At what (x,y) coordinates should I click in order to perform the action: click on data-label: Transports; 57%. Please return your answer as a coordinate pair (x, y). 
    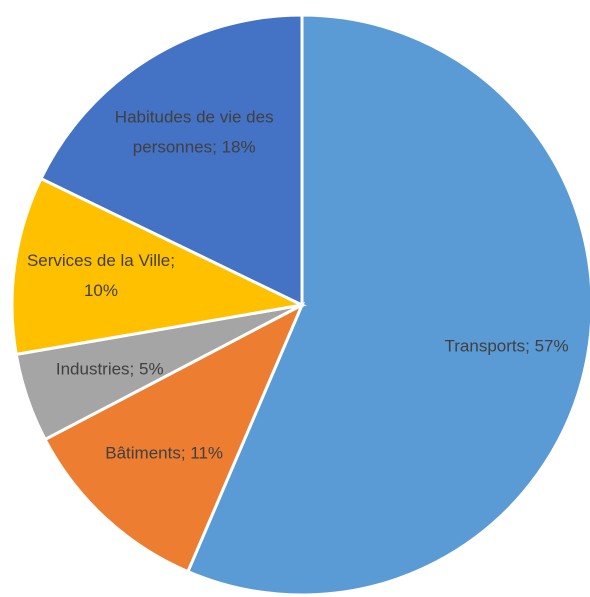
    Looking at the image, I should click on (507, 345).